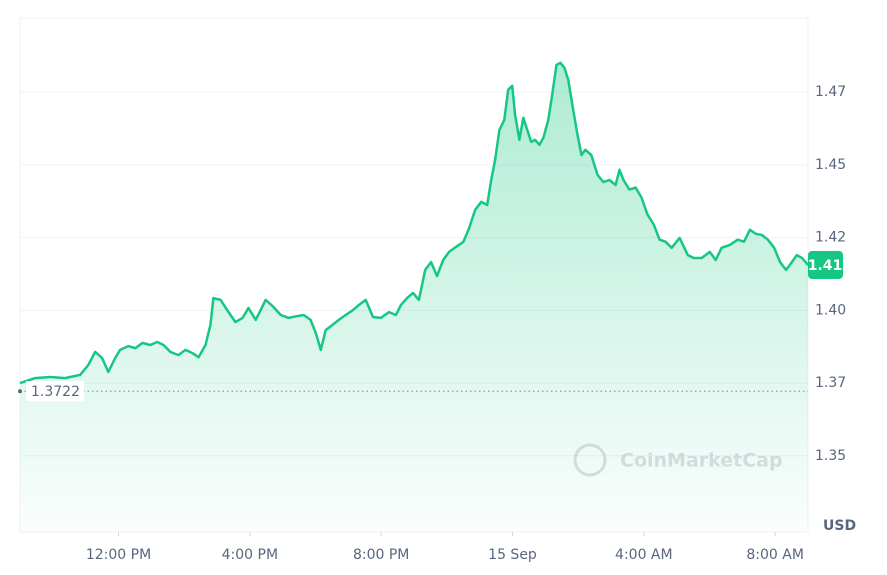 The image size is (887, 575). I want to click on x-tick-label: 4:00 PM, so click(250, 555).